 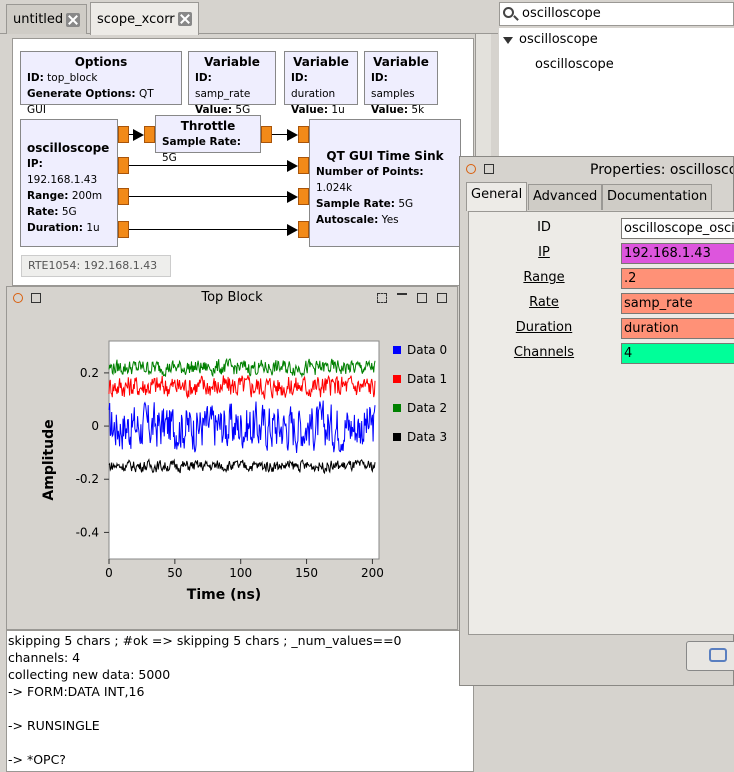 What do you see at coordinates (544, 327) in the screenshot?
I see `property-label-duration: Duration` at bounding box center [544, 327].